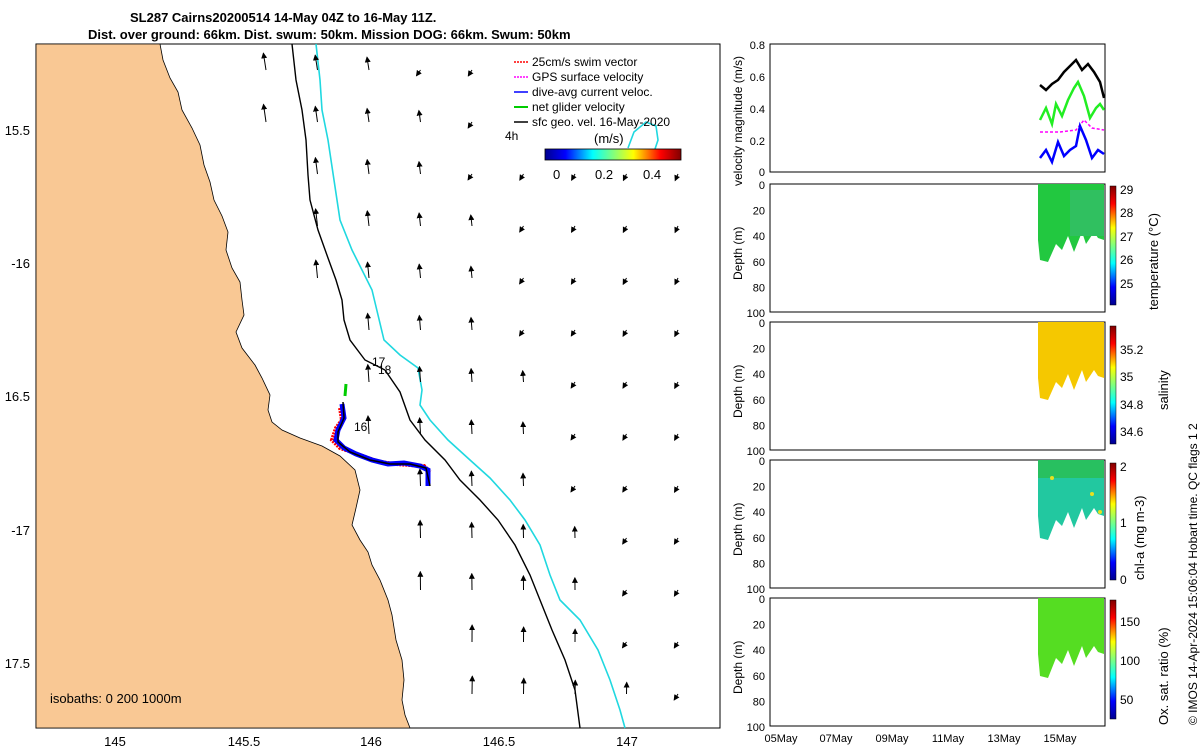 This screenshot has height=750, width=1200. What do you see at coordinates (958, 524) in the screenshot?
I see `chlorophyll-panel: chl-a (mg m-3) 2 1 0` at bounding box center [958, 524].